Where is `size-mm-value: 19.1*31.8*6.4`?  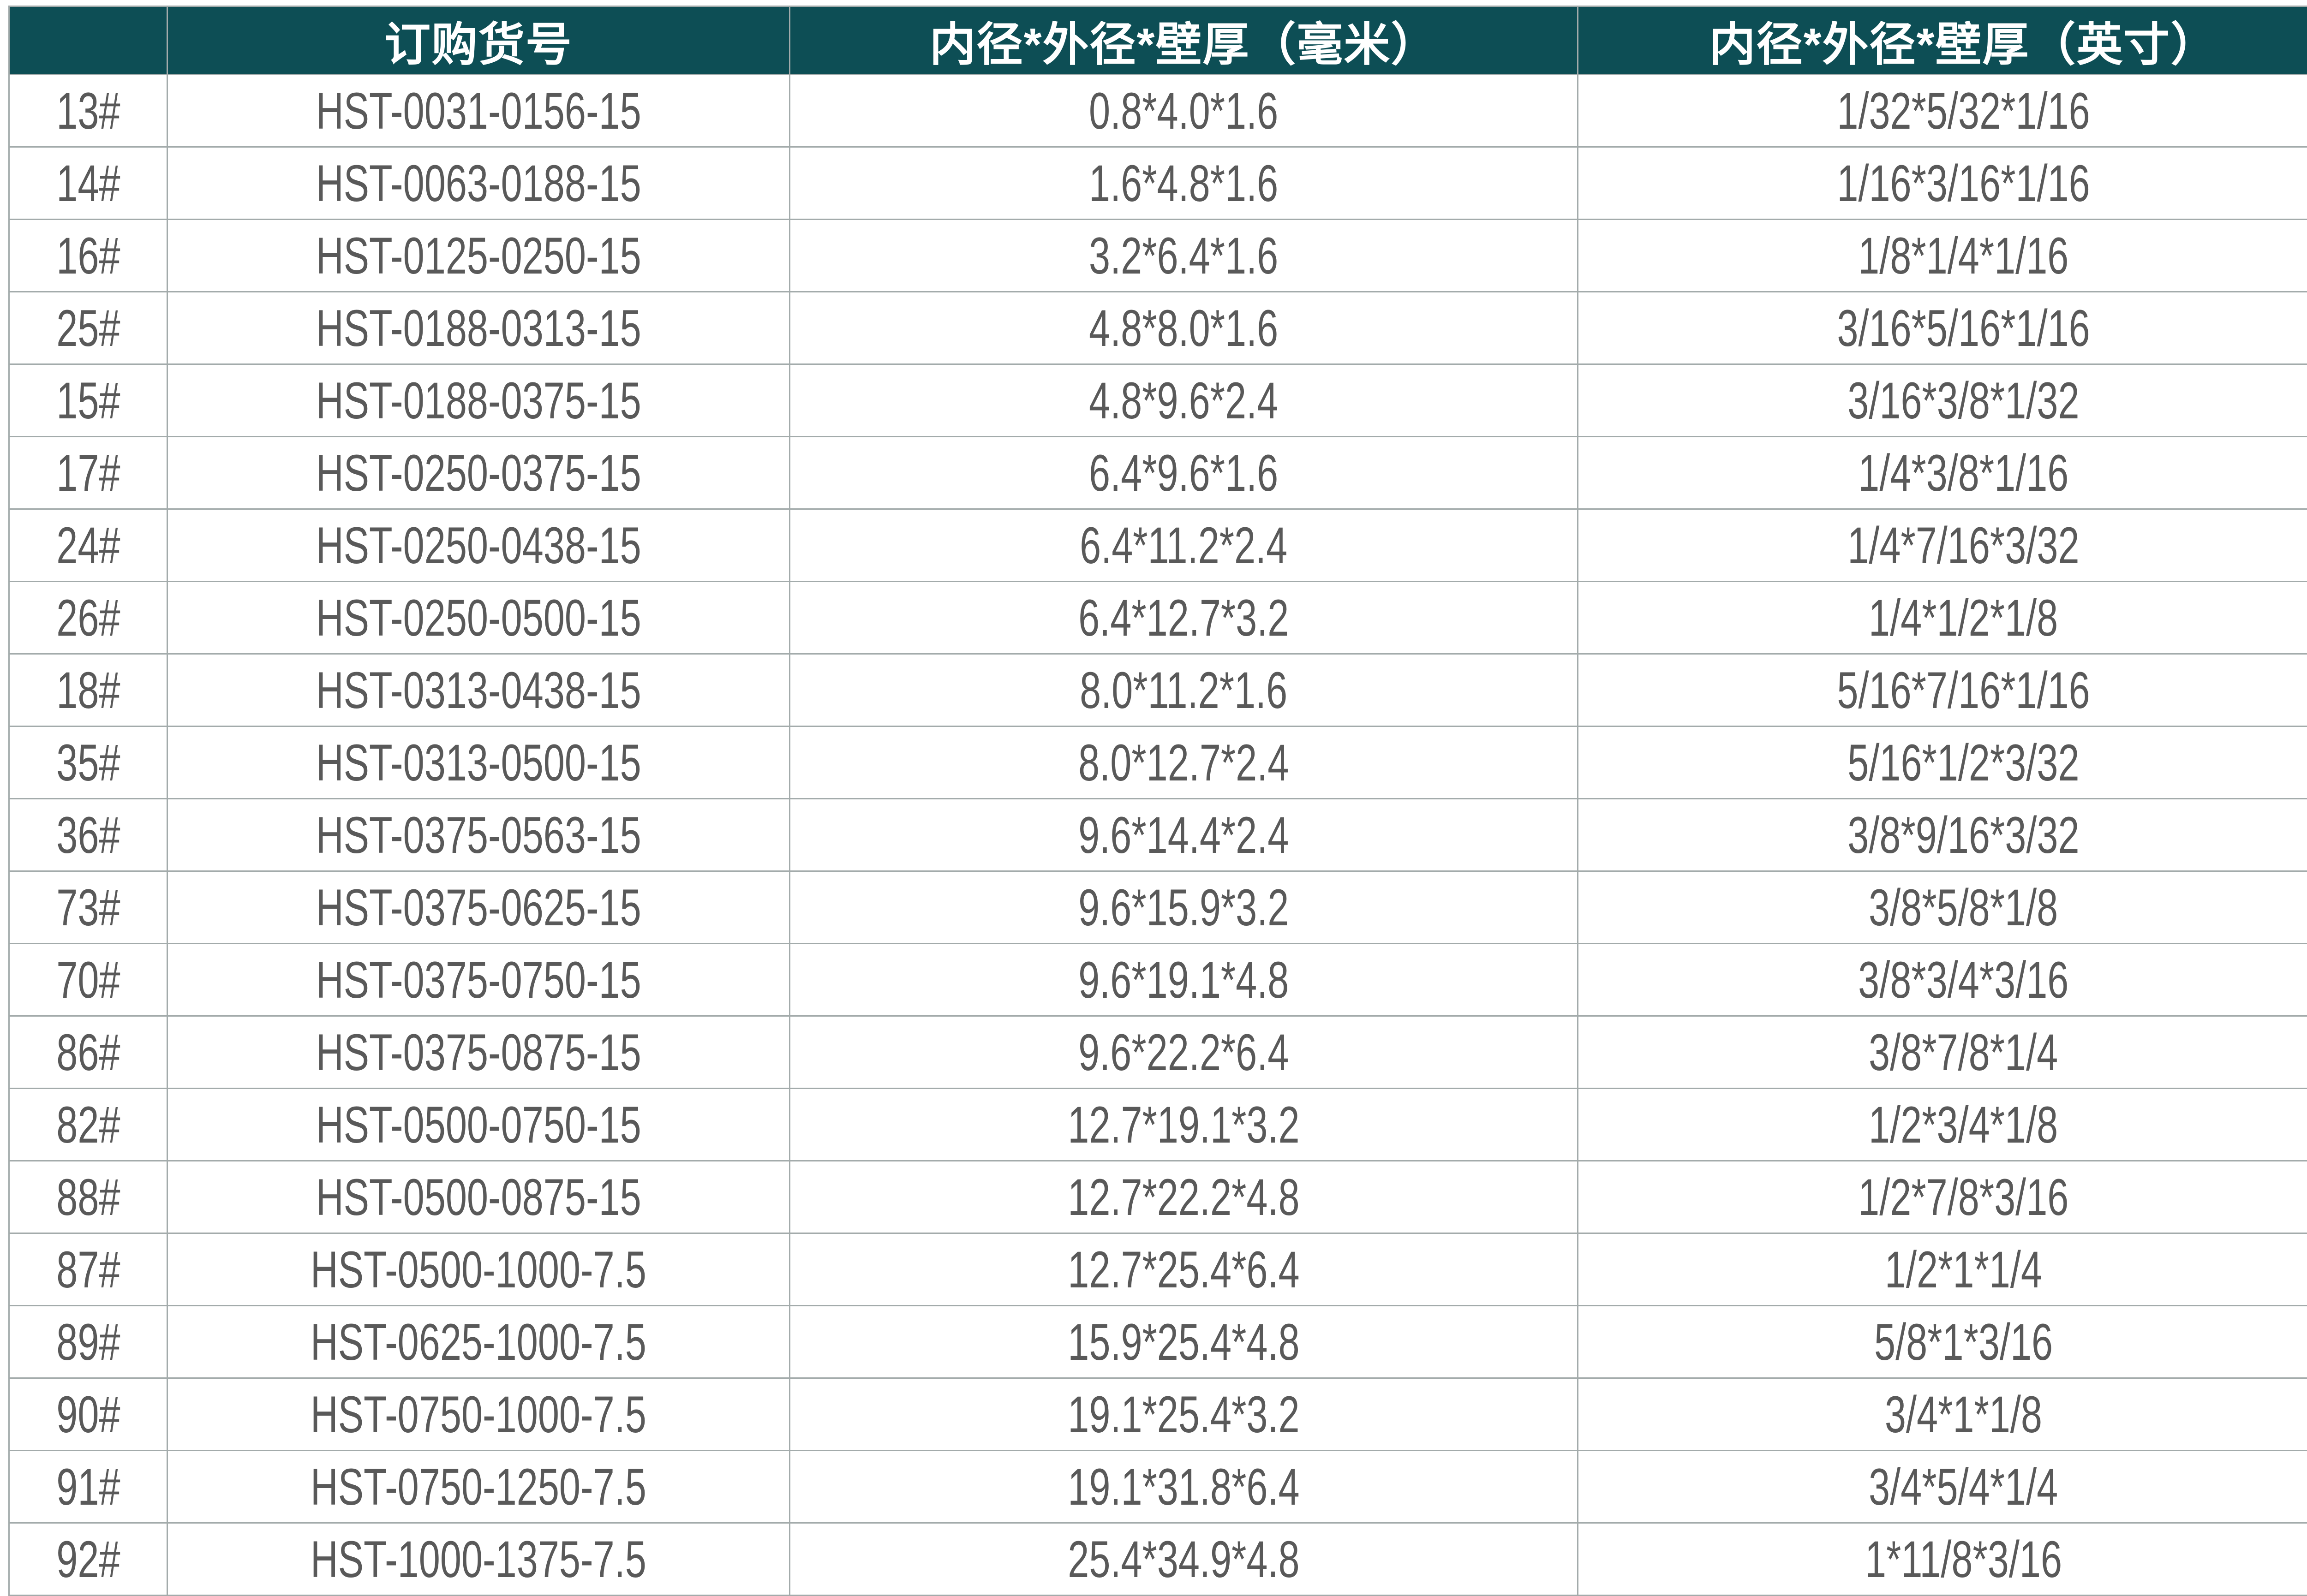 size-mm-value: 19.1*31.8*6.4 is located at coordinates (1183, 1487).